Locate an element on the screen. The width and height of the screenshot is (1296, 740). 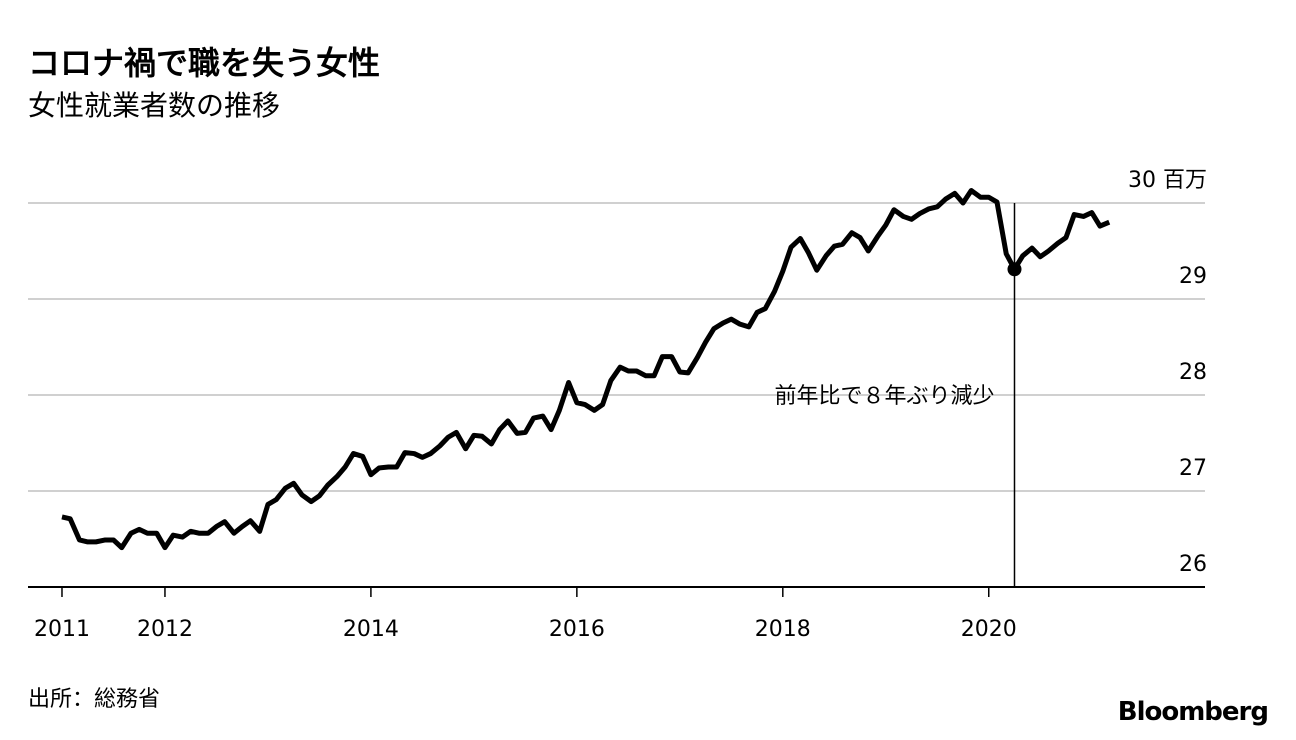
x-tick-label: 2020 is located at coordinates (989, 629).